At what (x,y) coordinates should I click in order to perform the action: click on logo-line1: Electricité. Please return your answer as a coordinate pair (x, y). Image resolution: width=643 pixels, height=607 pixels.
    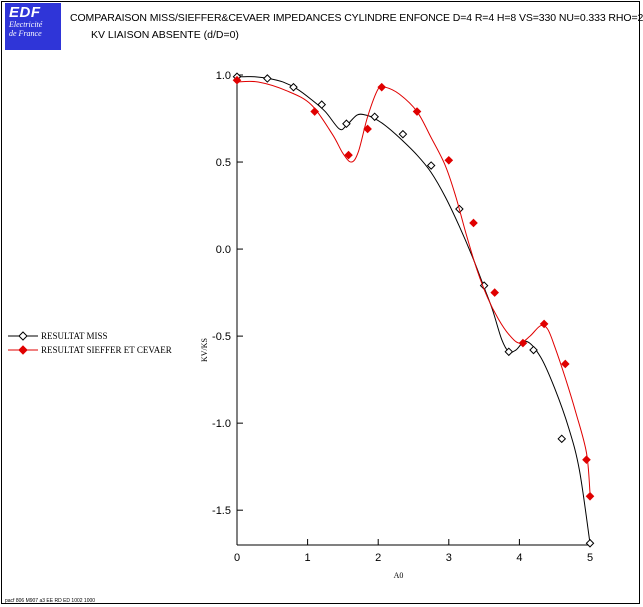
    Looking at the image, I should click on (26, 24).